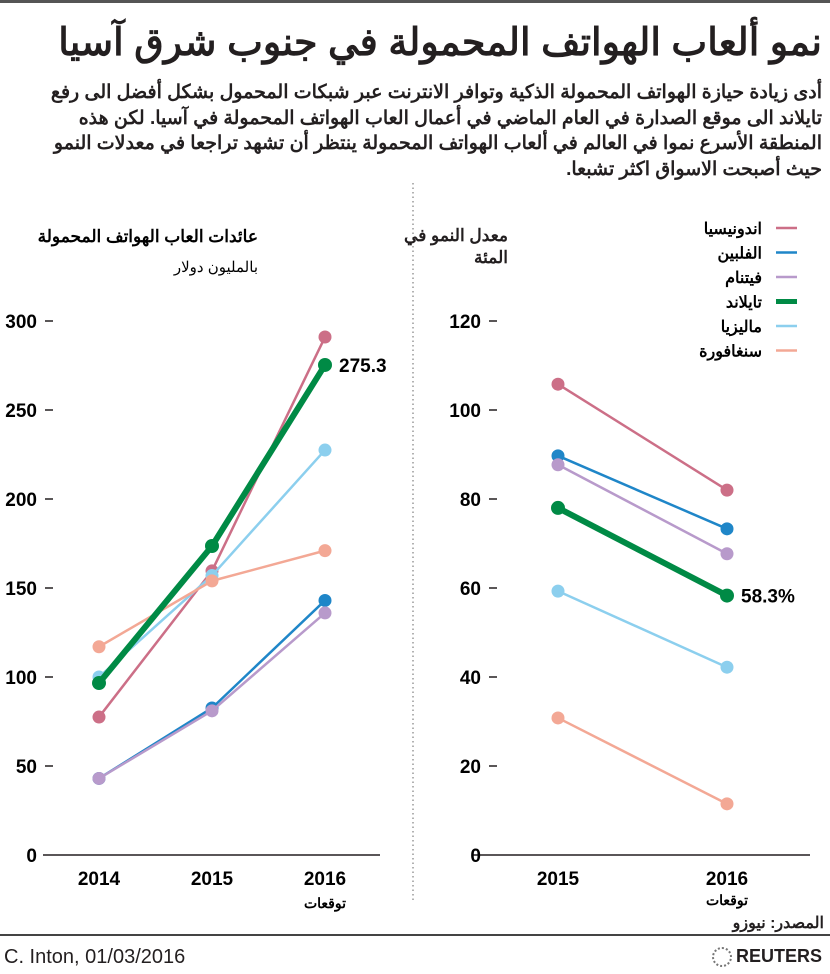 This screenshot has height=974, width=830. I want to click on legend-label: تايلاند, so click(744, 303).